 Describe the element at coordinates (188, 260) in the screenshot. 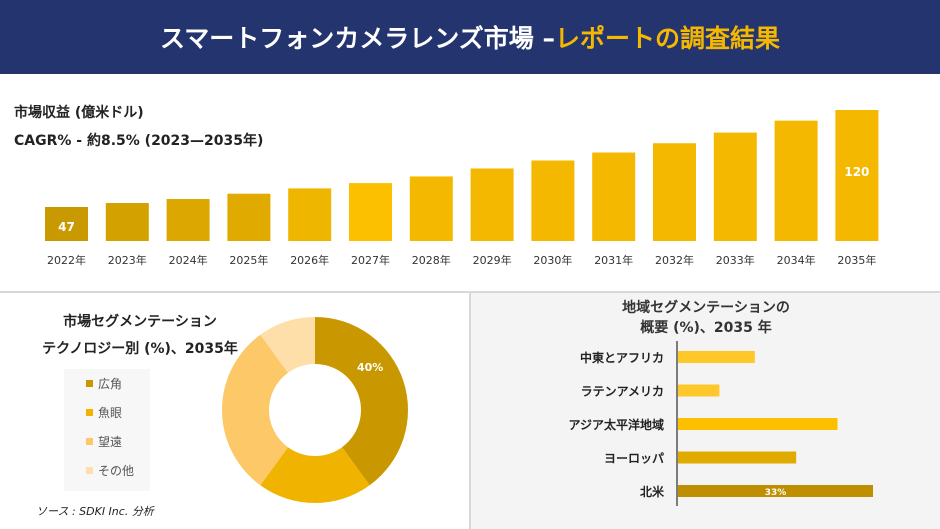

I see `year-tick-label: 2024年` at that location.